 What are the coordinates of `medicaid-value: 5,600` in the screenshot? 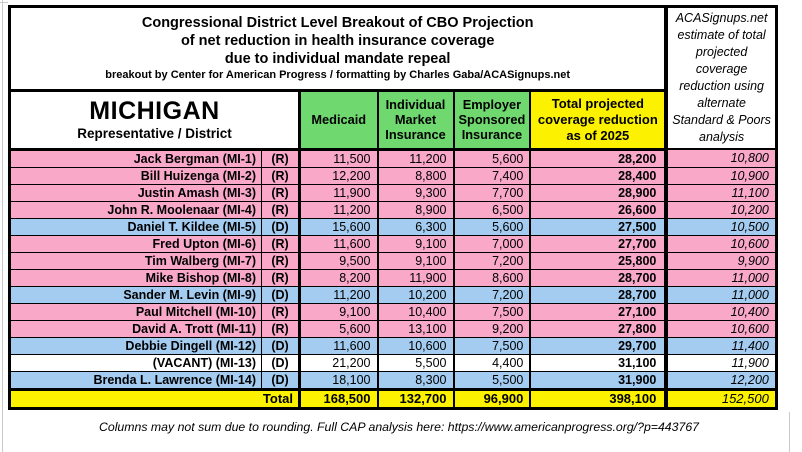 It's located at (338, 328).